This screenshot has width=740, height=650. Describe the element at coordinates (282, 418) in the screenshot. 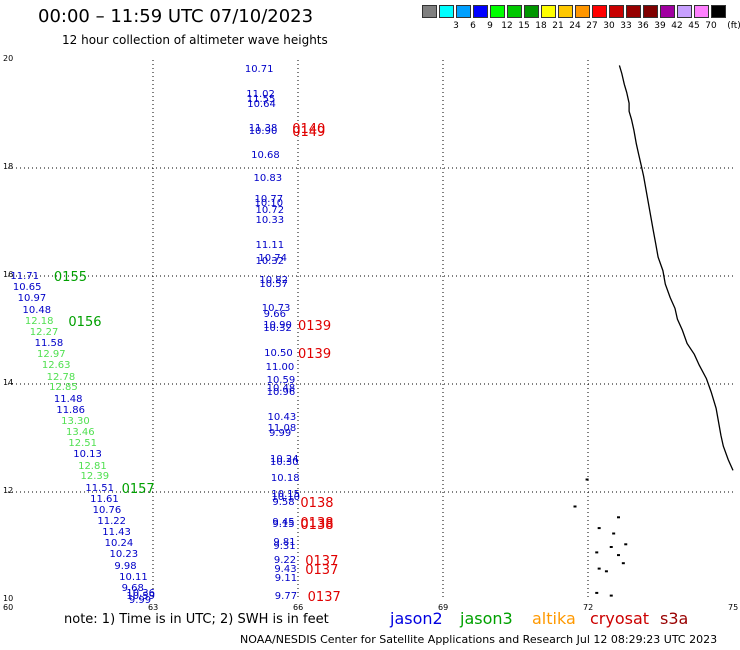

I see `wave-height-value: 10.43` at that location.